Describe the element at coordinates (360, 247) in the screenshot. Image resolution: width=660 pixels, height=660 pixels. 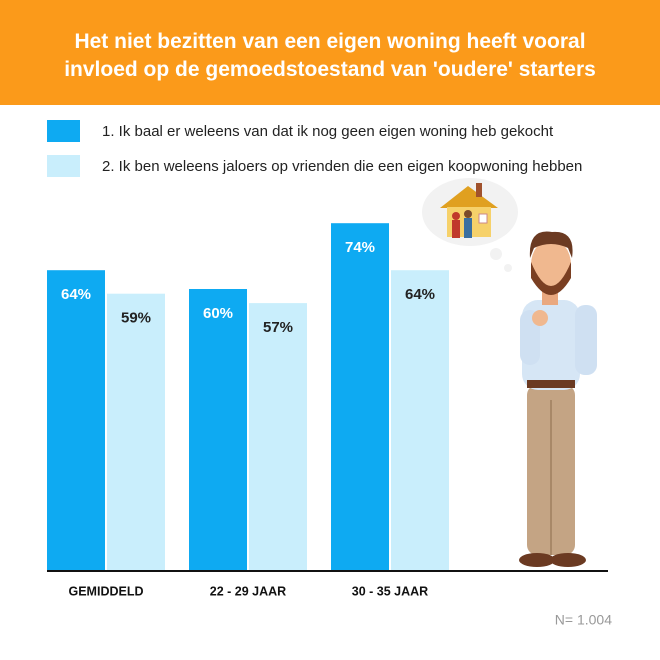
I see `value-label: 74%` at that location.